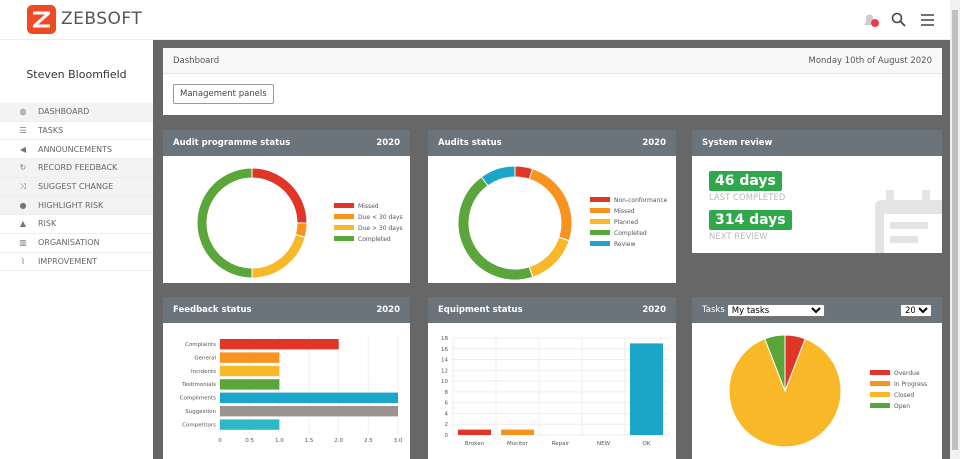 Image resolution: width=960 pixels, height=459 pixels. I want to click on y-tick-label: Suggestion, so click(200, 412).